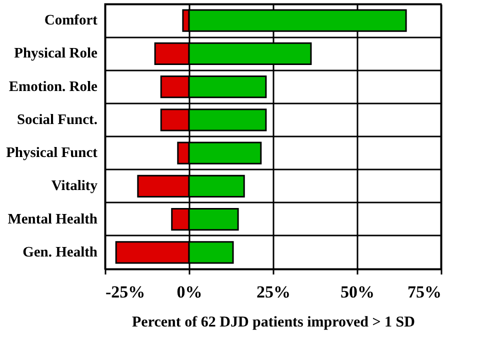 This screenshot has height=345, width=493. Describe the element at coordinates (273, 292) in the screenshot. I see `x-tick-label: 25%` at that location.